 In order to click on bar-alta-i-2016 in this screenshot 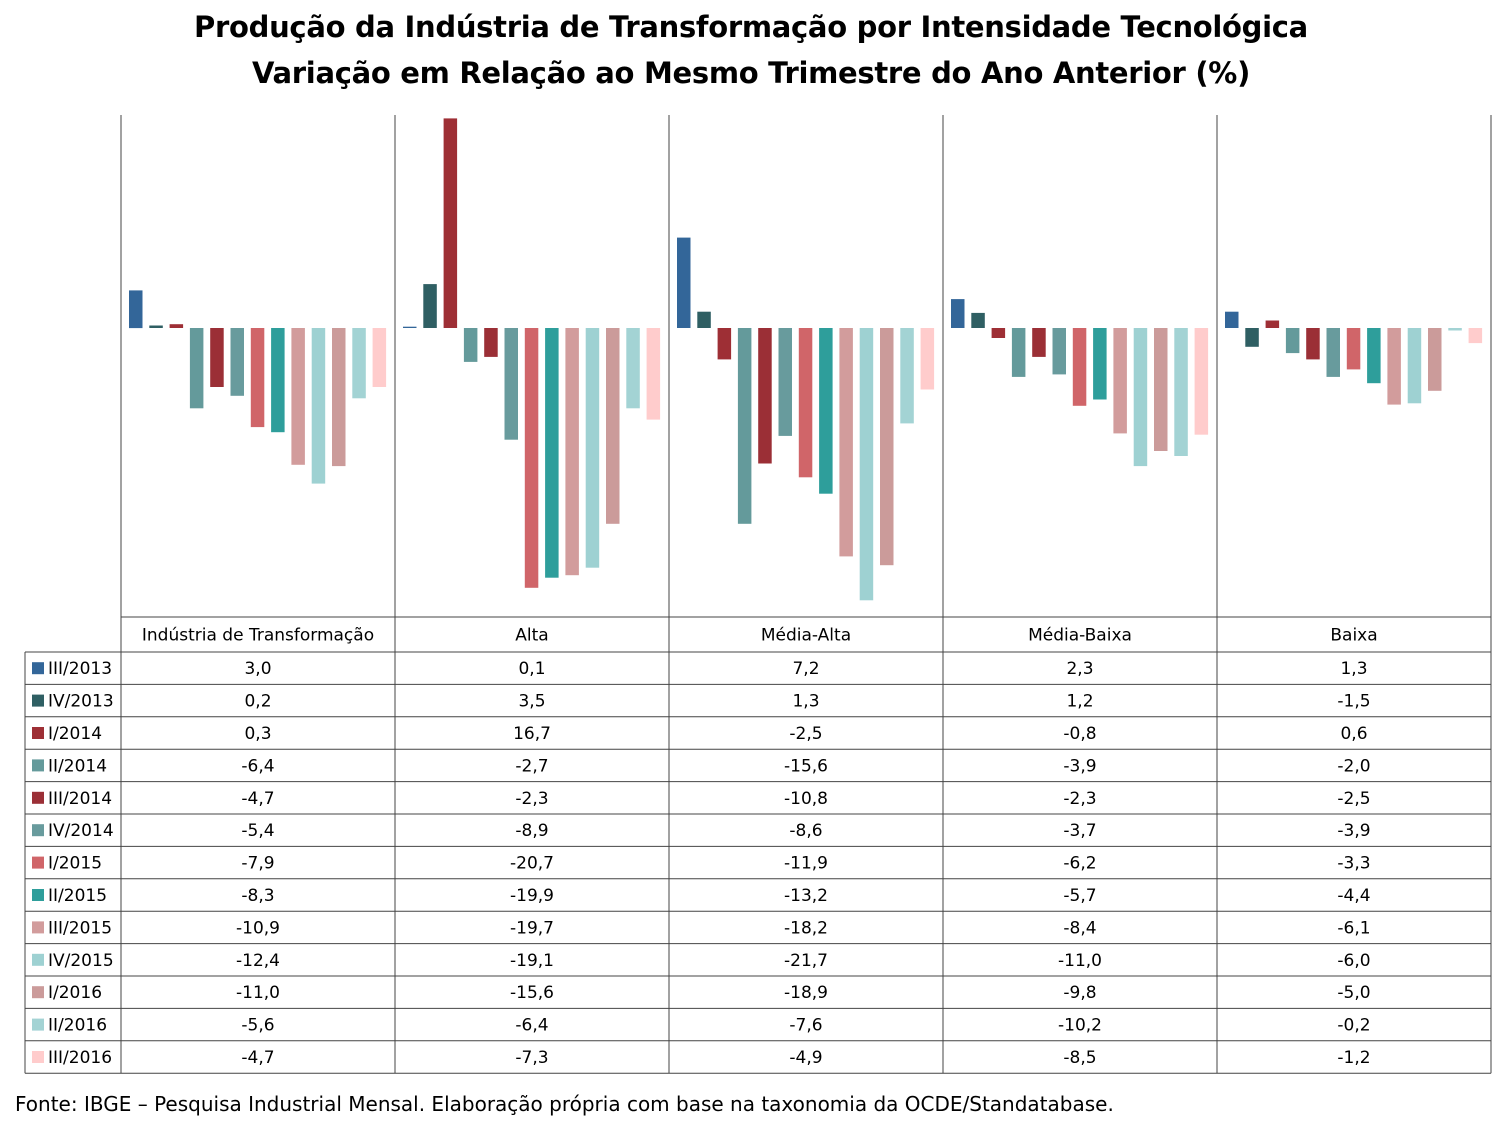, I will do `click(613, 426)`.